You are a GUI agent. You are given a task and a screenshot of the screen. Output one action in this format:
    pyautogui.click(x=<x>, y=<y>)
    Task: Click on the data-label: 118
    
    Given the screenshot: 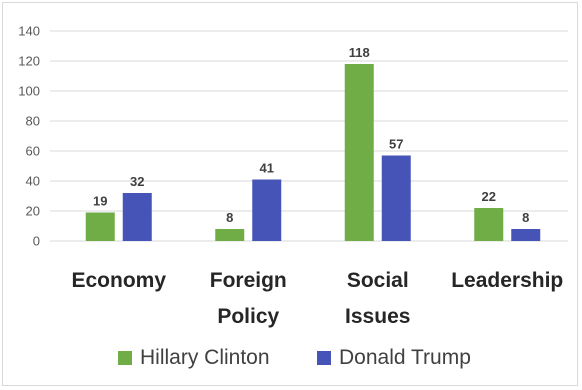 What is the action you would take?
    pyautogui.click(x=359, y=52)
    